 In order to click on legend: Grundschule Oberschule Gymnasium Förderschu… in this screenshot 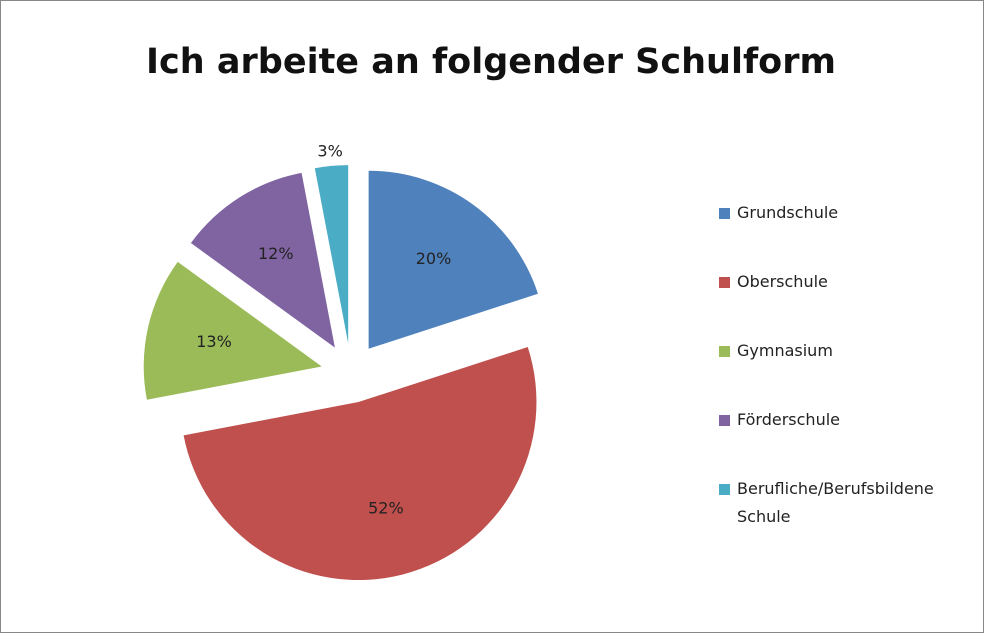, I will do `click(844, 385)`.